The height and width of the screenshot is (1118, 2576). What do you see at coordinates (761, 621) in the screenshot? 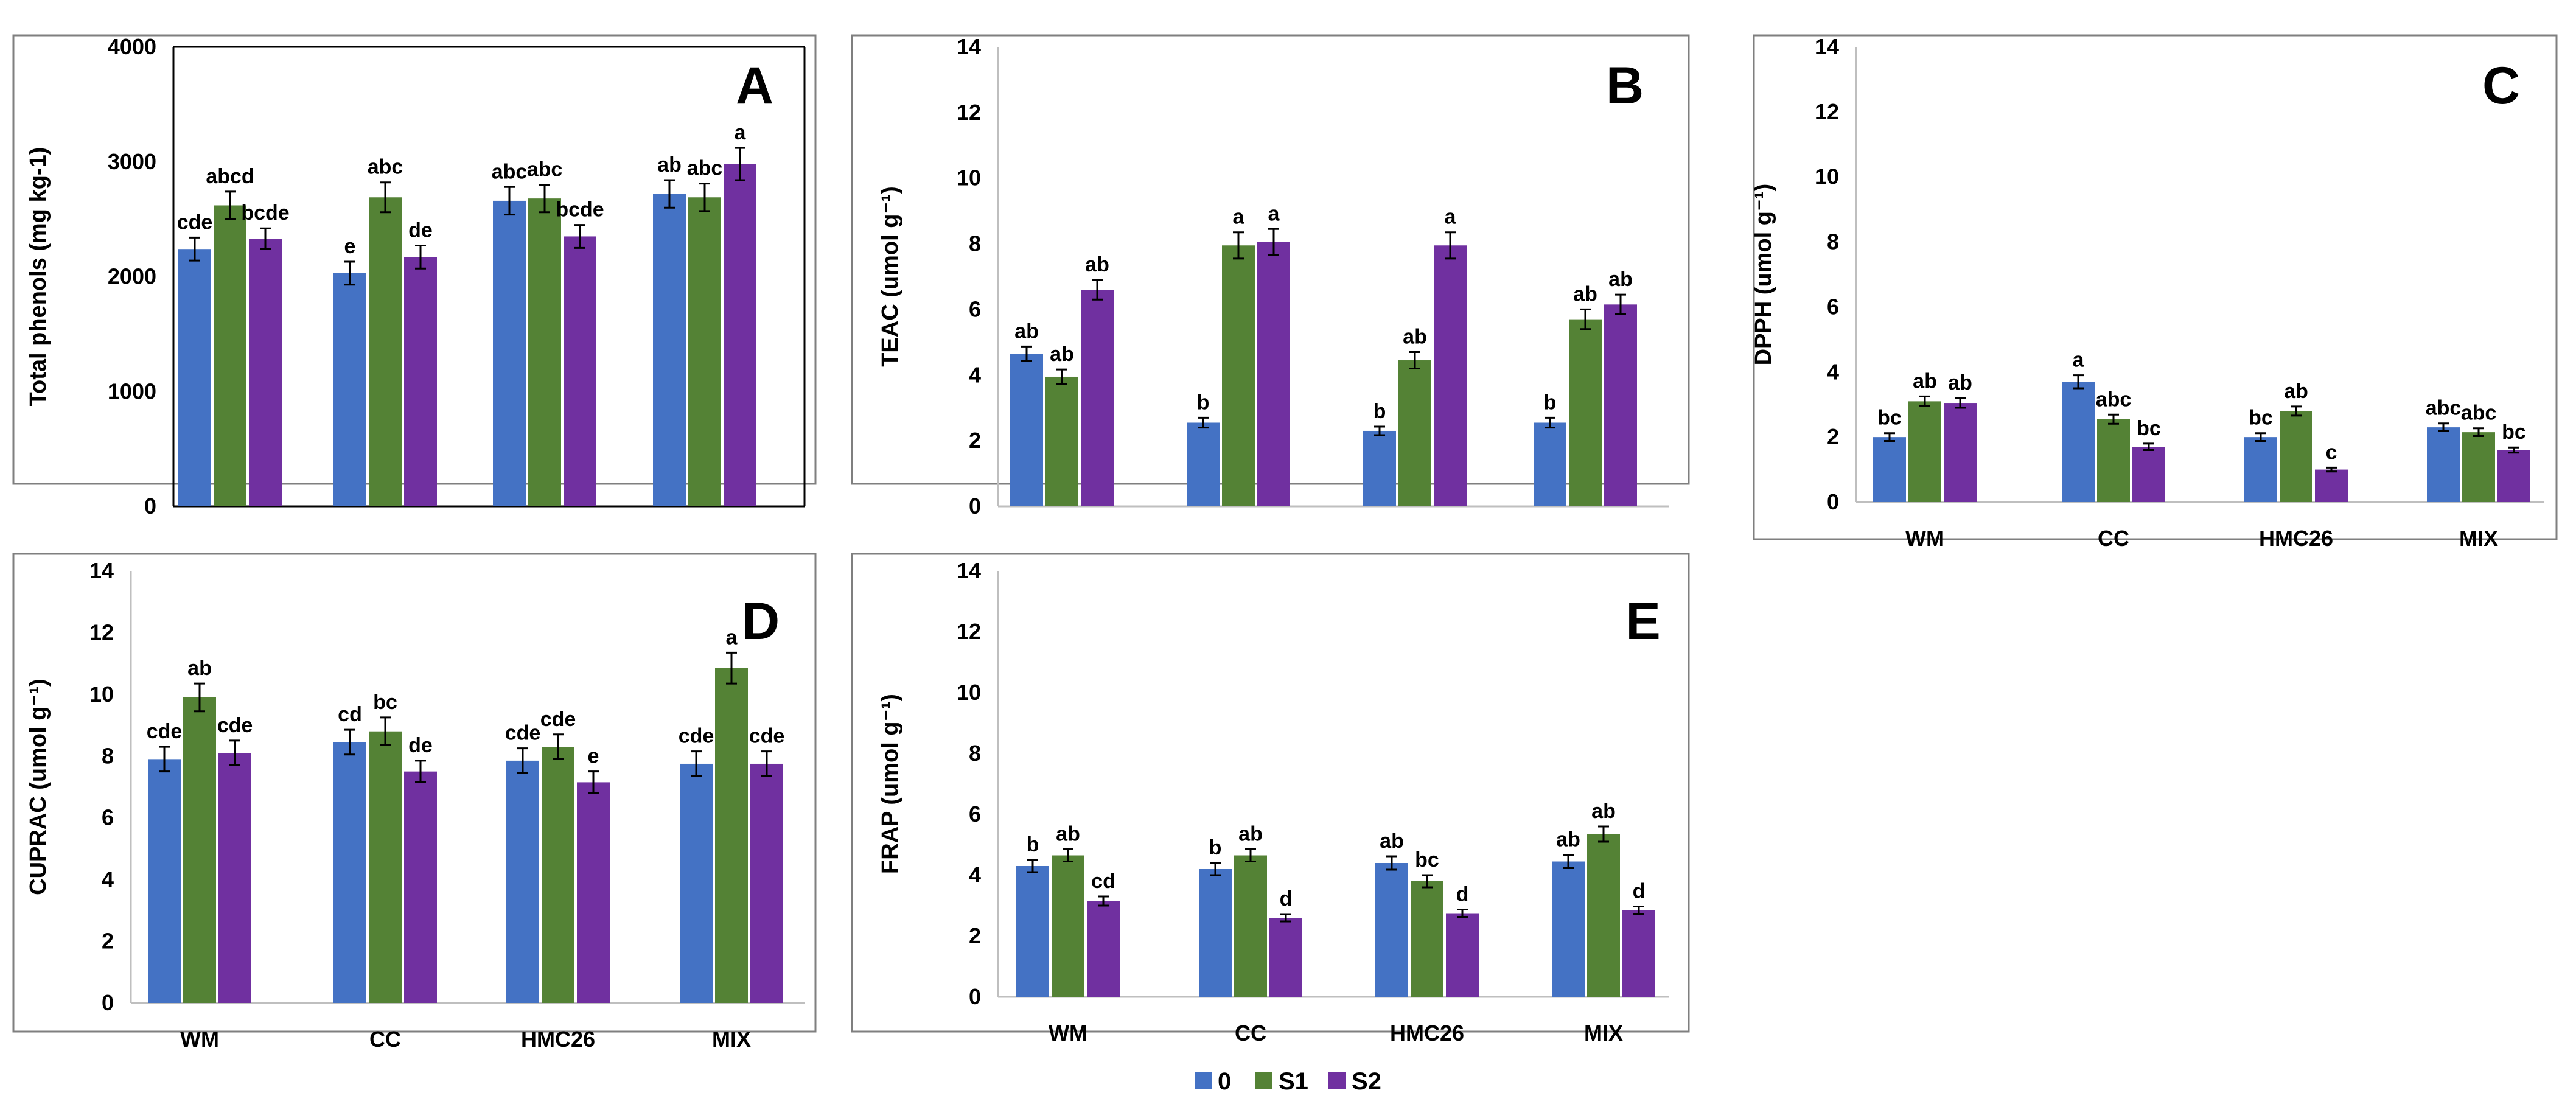
I see `panel-label: D` at bounding box center [761, 621].